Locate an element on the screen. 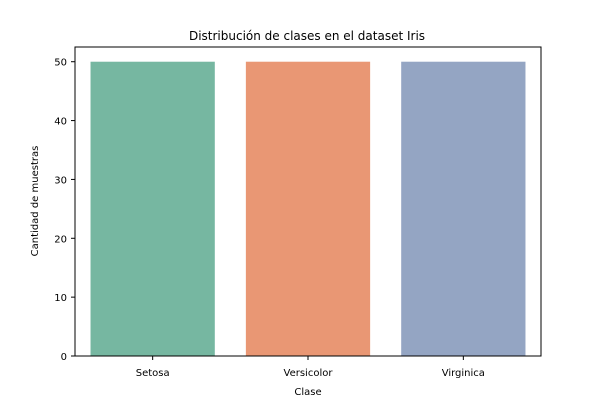 The image size is (600, 400). x-tick-label: Versicolor is located at coordinates (309, 373).